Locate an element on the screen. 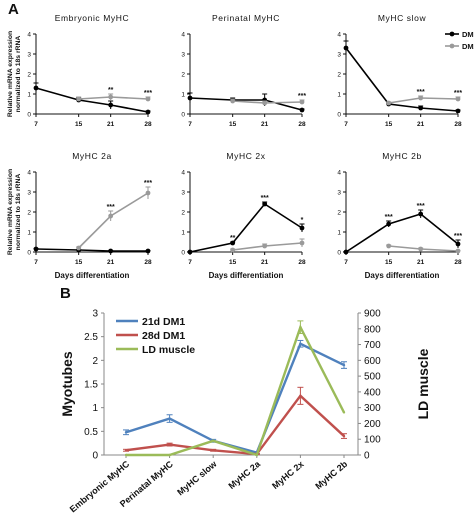 The width and height of the screenshot is (474, 513). chart-title: MyHC 2a is located at coordinates (92, 156).